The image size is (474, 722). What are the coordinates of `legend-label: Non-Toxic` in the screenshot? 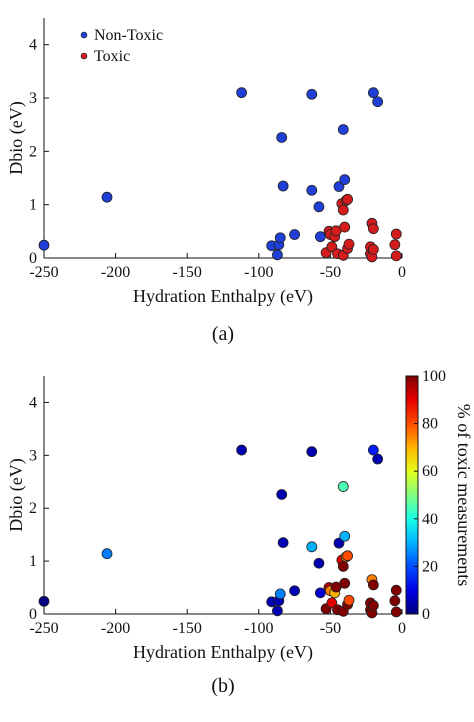 It's located at (128, 35).